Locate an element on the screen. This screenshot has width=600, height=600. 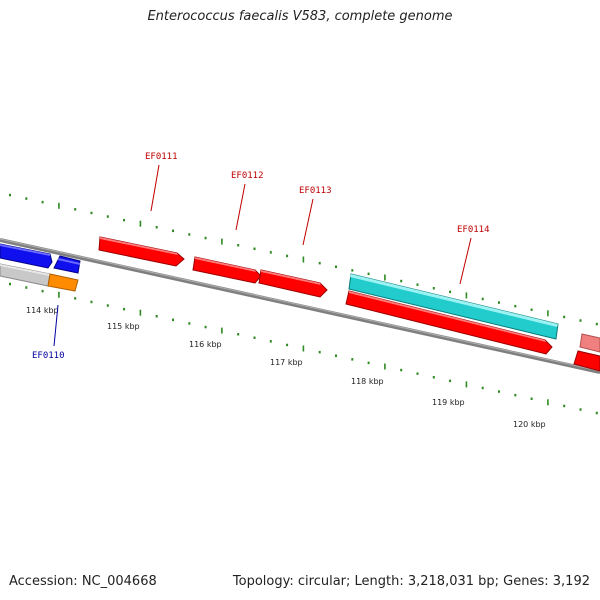
gene-ef0110b-forward is located at coordinates (67, 264).